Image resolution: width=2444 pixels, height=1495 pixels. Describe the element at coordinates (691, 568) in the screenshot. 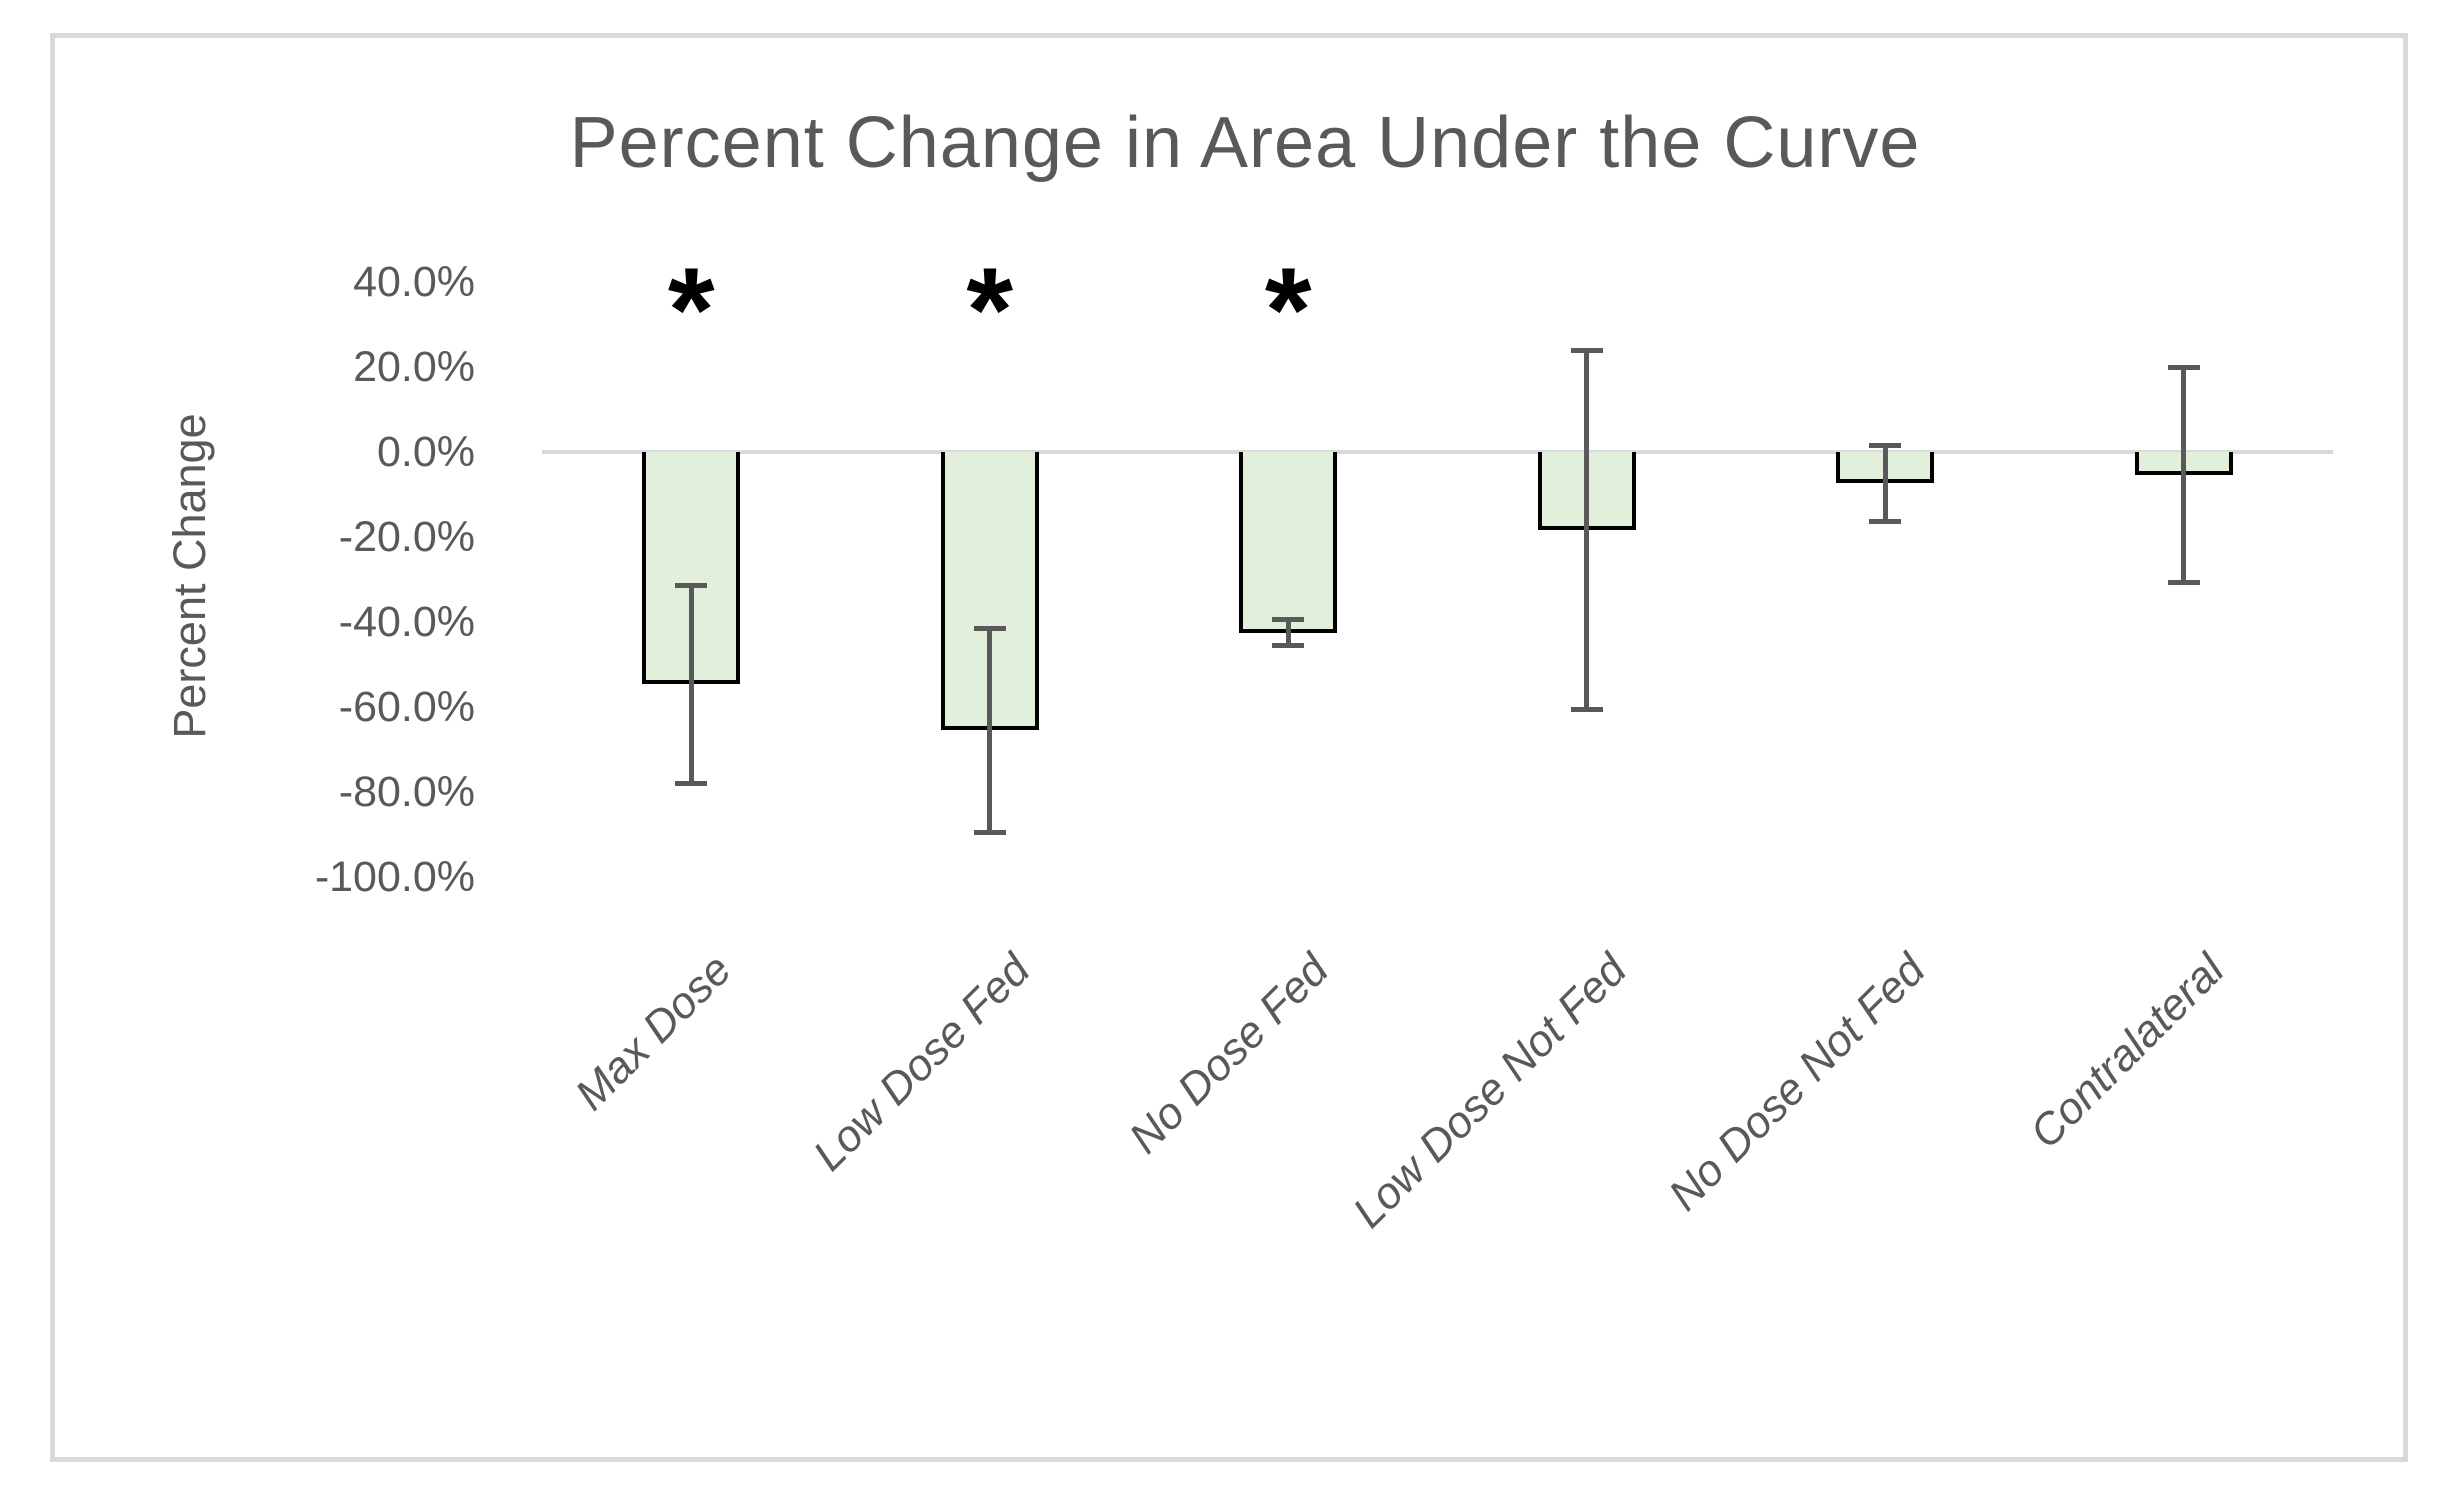

I see `bar-max-dose` at that location.